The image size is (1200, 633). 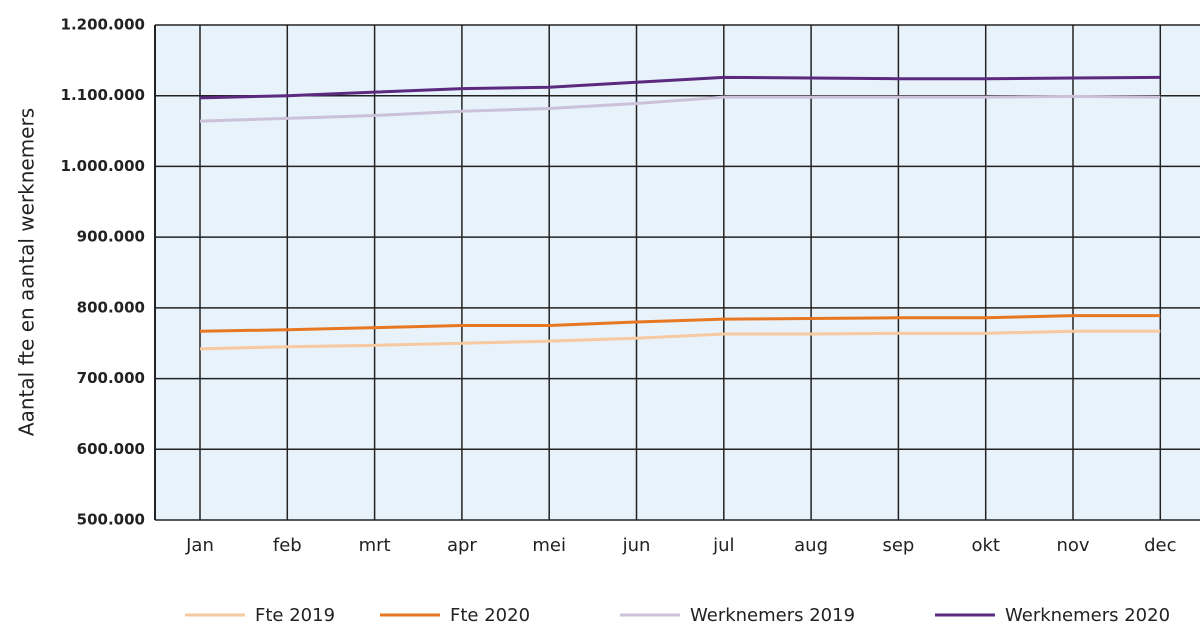 I want to click on legend-label: Fte 2020, so click(x=490, y=615).